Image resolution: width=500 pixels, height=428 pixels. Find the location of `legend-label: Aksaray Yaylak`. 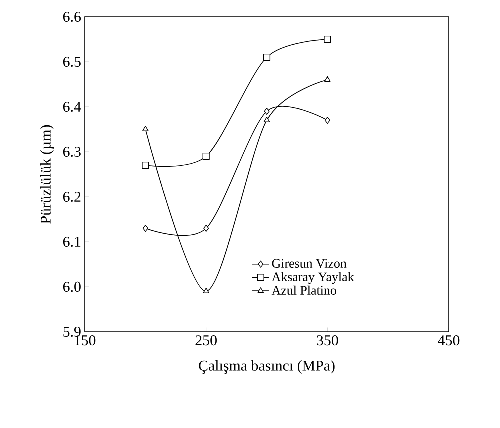

legend-label: Aksaray Yaylak is located at coordinates (313, 278).